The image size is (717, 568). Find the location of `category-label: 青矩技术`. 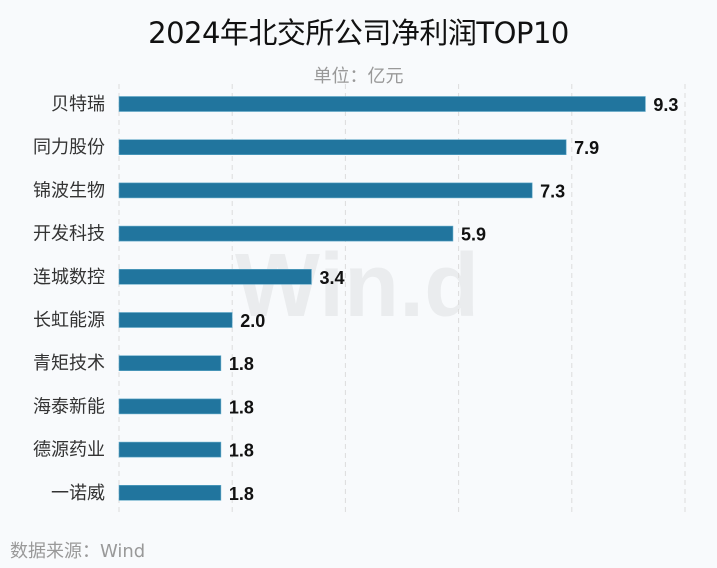

category-label: 青矩技术 is located at coordinates (69, 363).